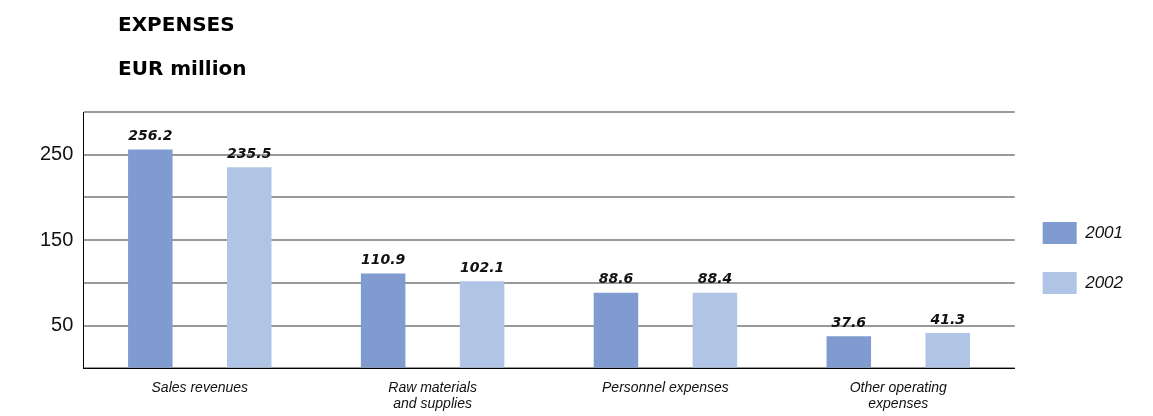 Image resolution: width=1153 pixels, height=416 pixels. I want to click on x-tick-label: Sales revenues, so click(200, 386).